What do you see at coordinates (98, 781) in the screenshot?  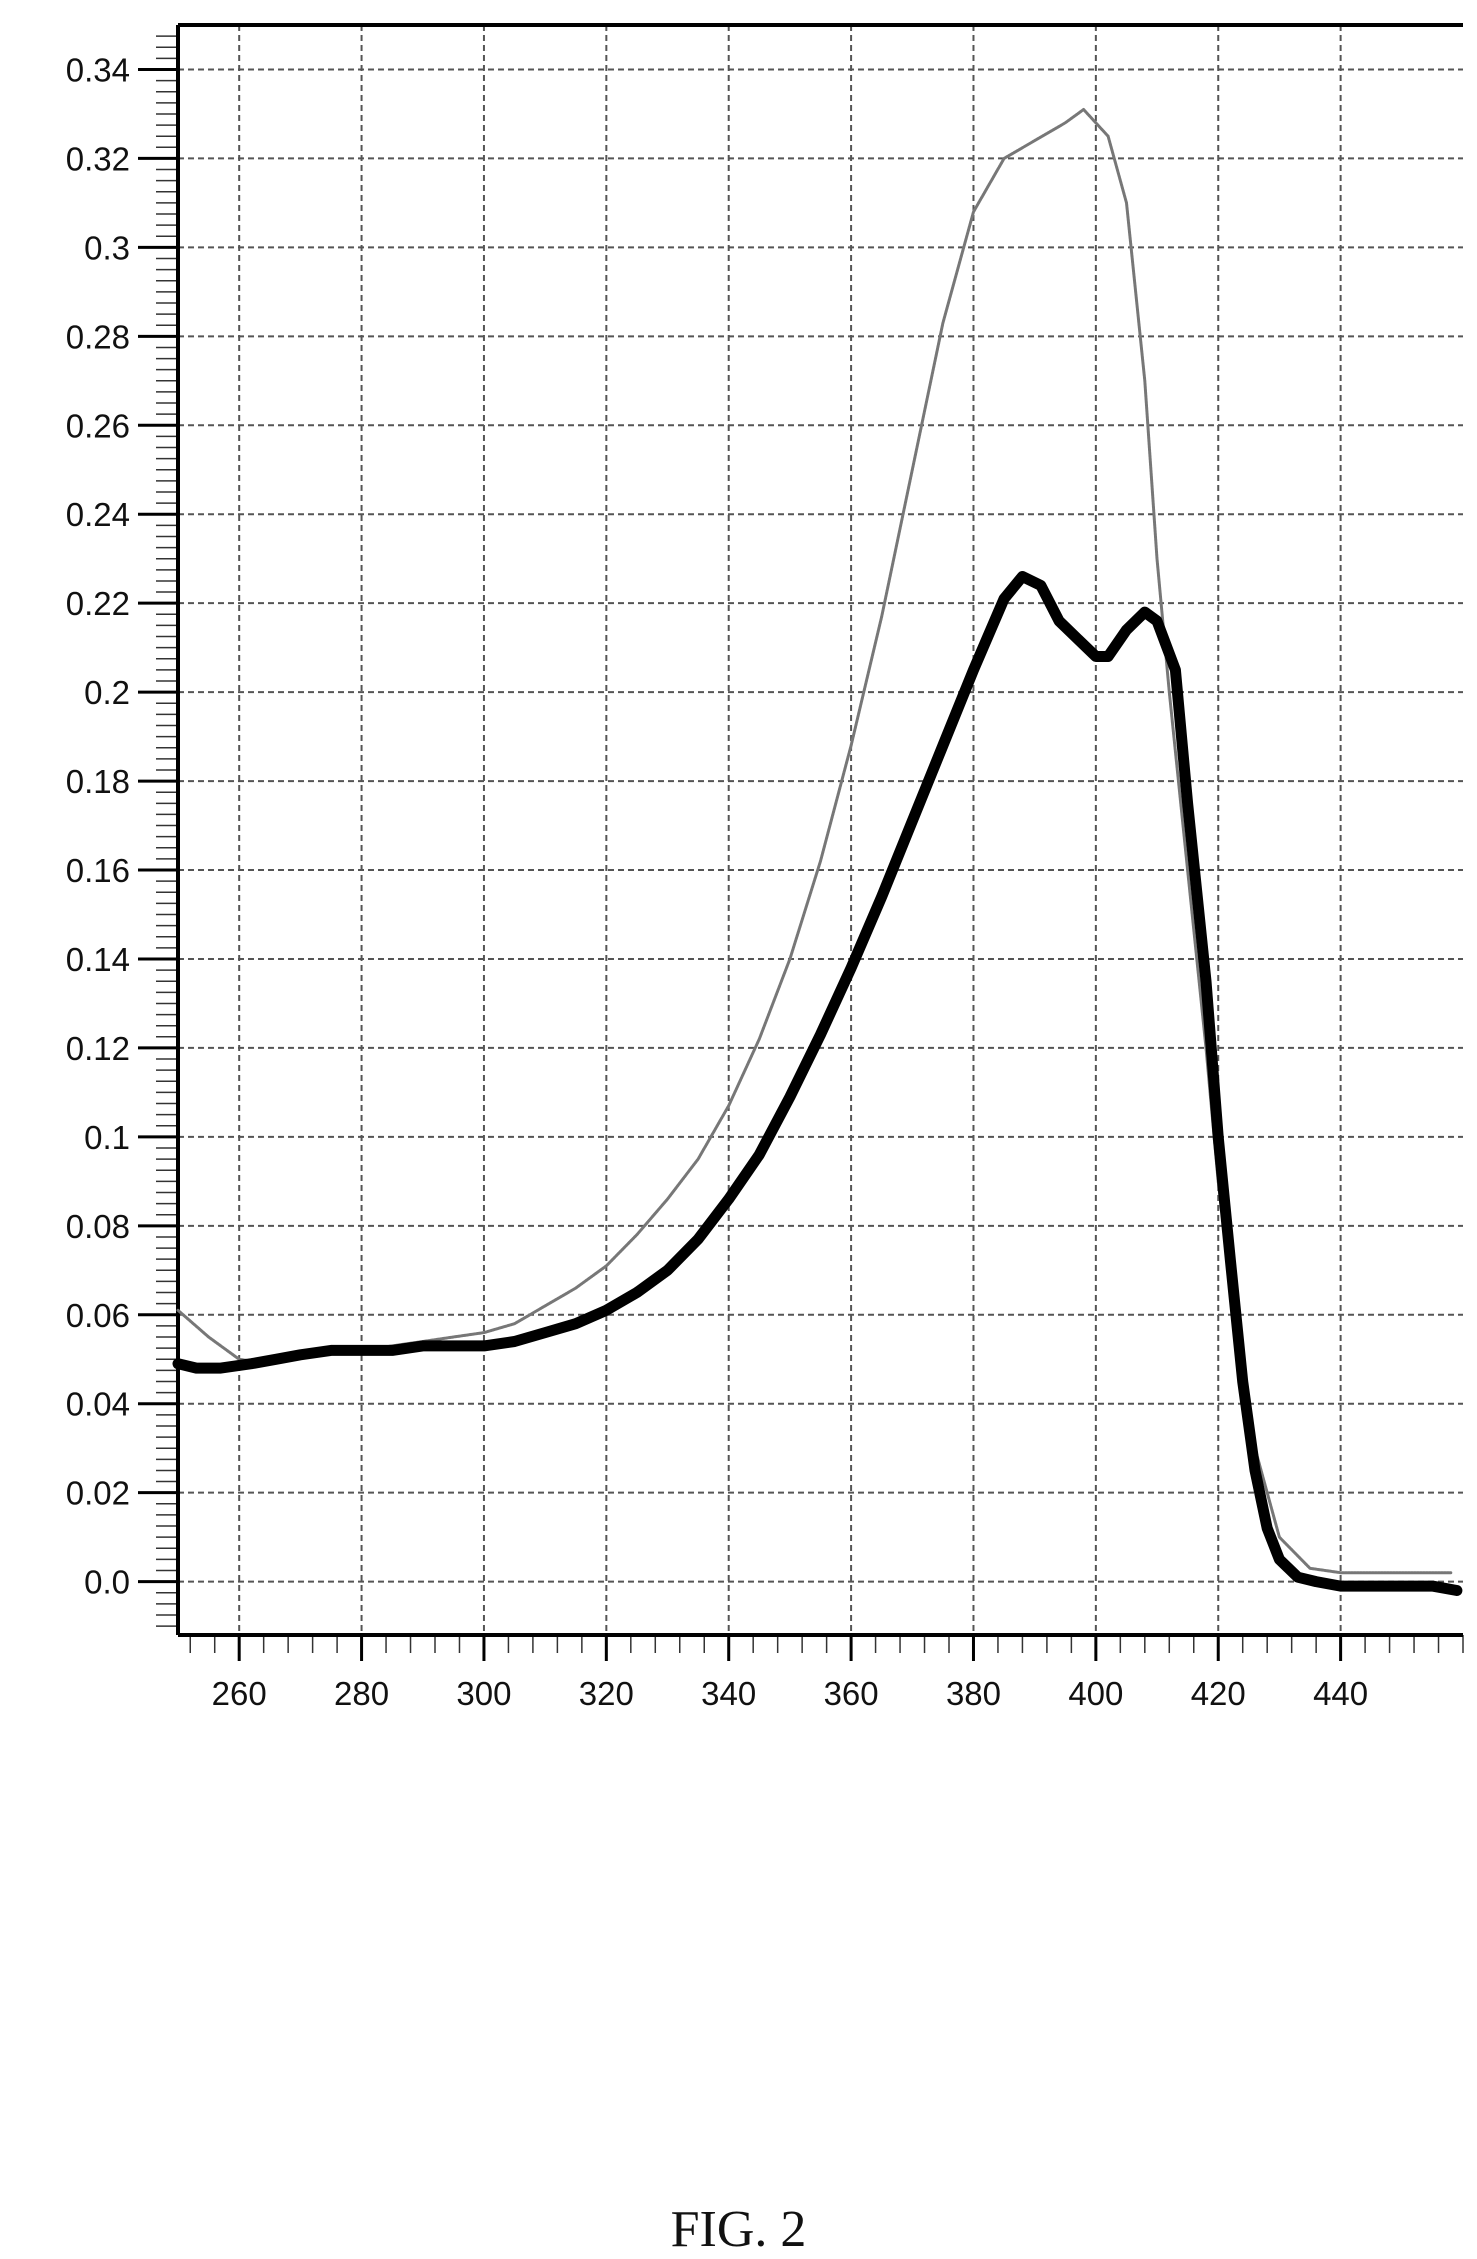 I see `y-tick-label: 0.18` at bounding box center [98, 781].